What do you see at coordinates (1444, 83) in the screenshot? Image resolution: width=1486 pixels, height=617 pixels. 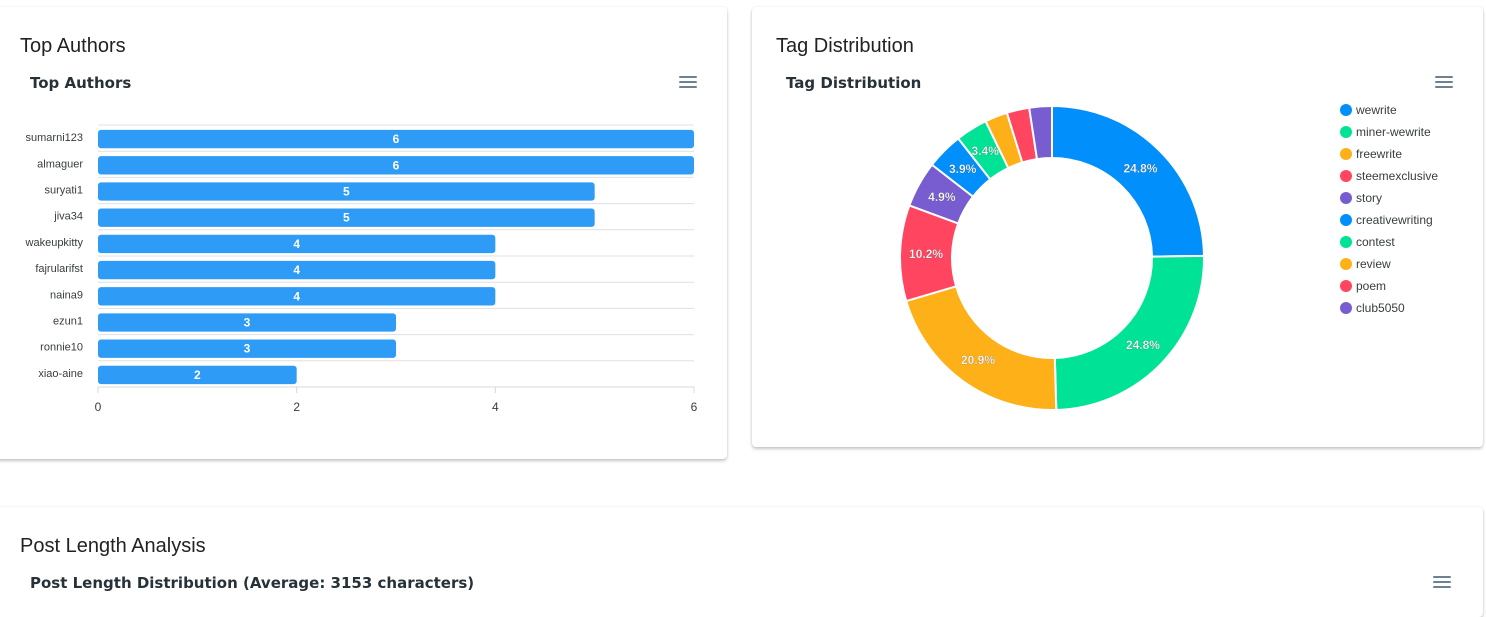 I see `tags-chart-menu-icon` at bounding box center [1444, 83].